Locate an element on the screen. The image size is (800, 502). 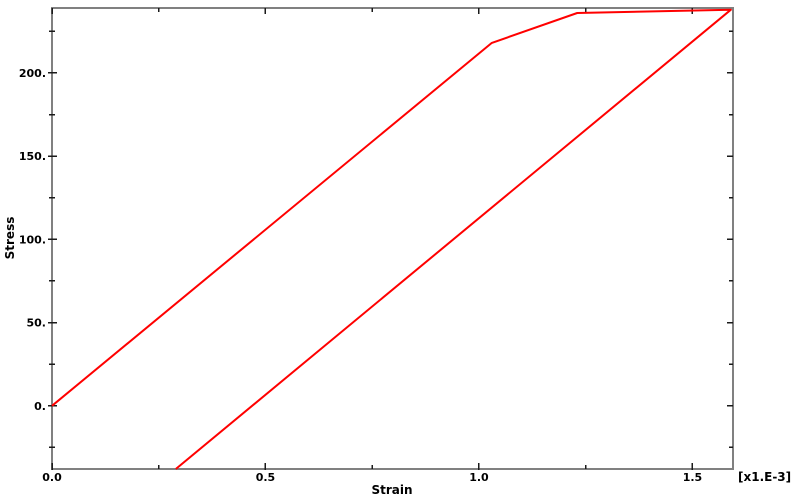
x-tick-label: 0.0 is located at coordinates (52, 477).